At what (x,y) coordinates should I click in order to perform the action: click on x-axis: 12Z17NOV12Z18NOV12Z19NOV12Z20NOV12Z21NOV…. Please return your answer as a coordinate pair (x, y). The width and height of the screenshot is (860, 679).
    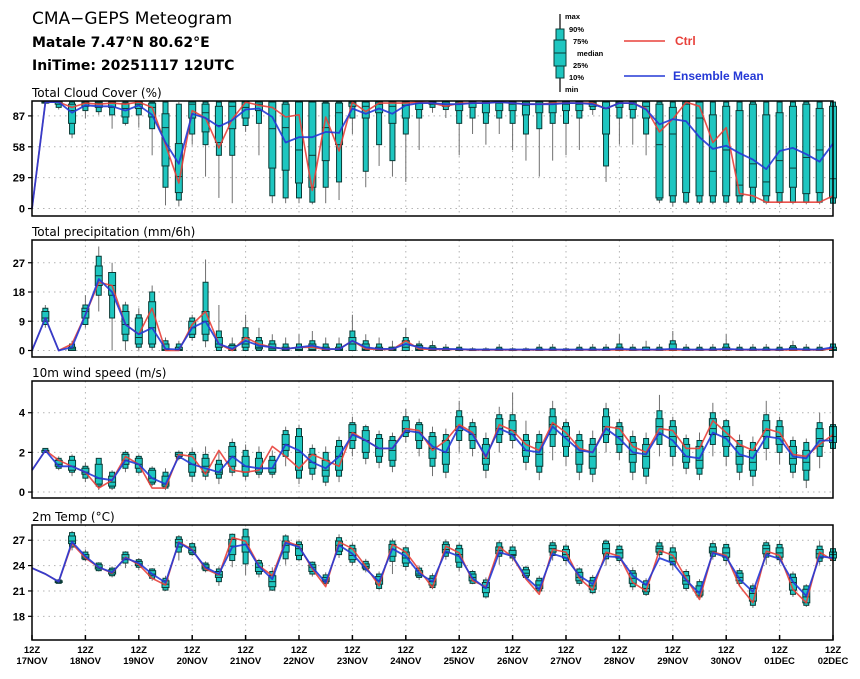
    Looking at the image, I should click on (432, 651).